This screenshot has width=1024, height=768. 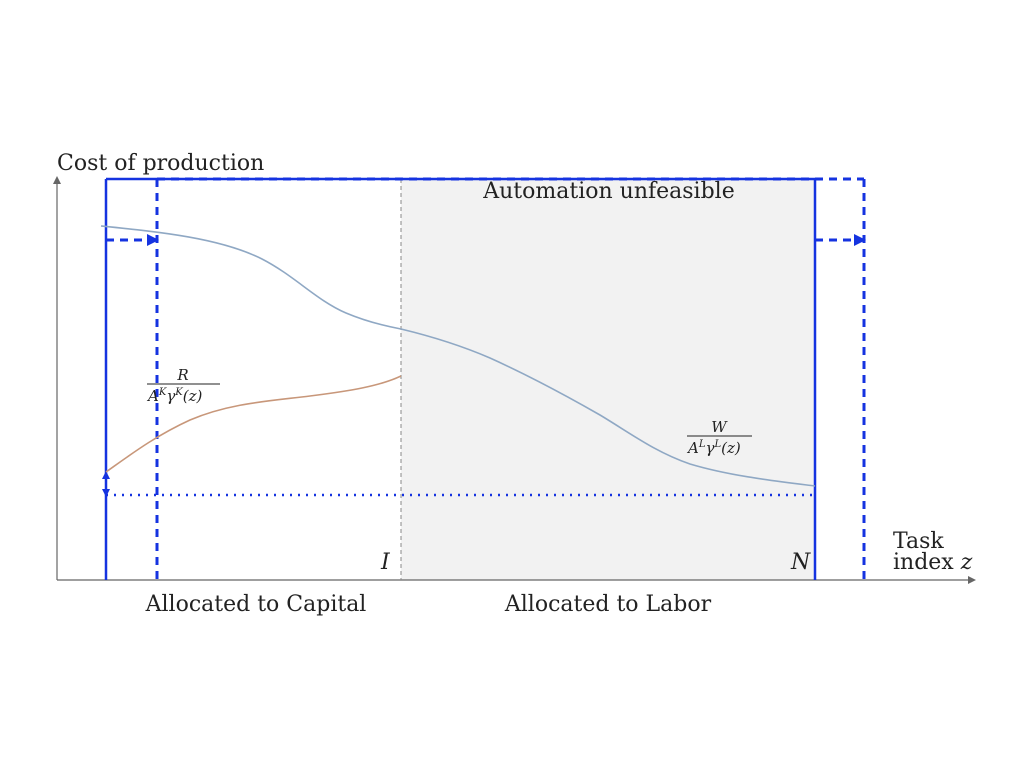 I want to click on x-axis-label-line1: Task, so click(x=918, y=541).